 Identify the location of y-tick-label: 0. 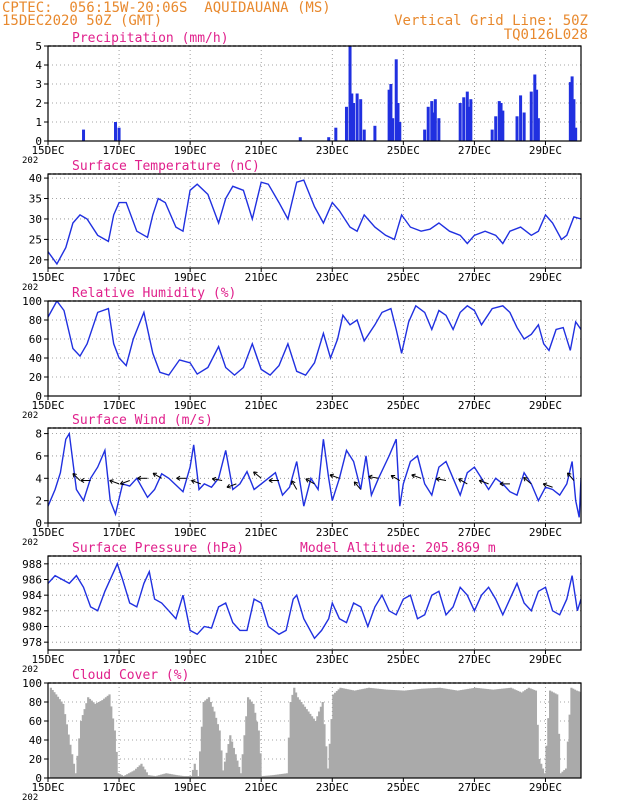
(38, 396).